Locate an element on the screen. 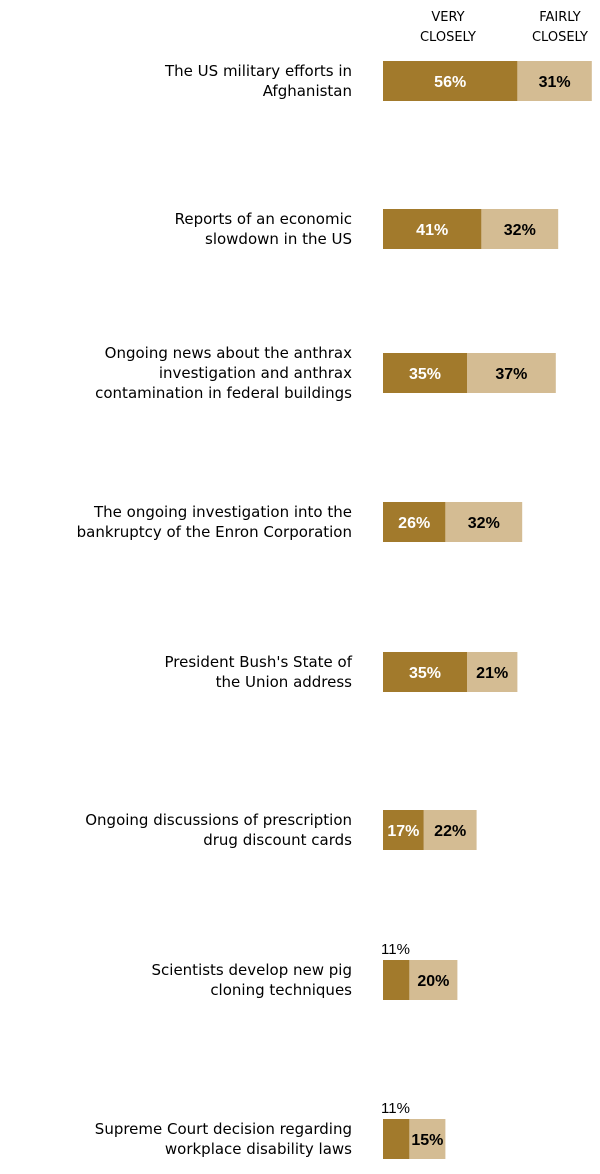  category-label-line: investigation and anthrax is located at coordinates (255, 373).